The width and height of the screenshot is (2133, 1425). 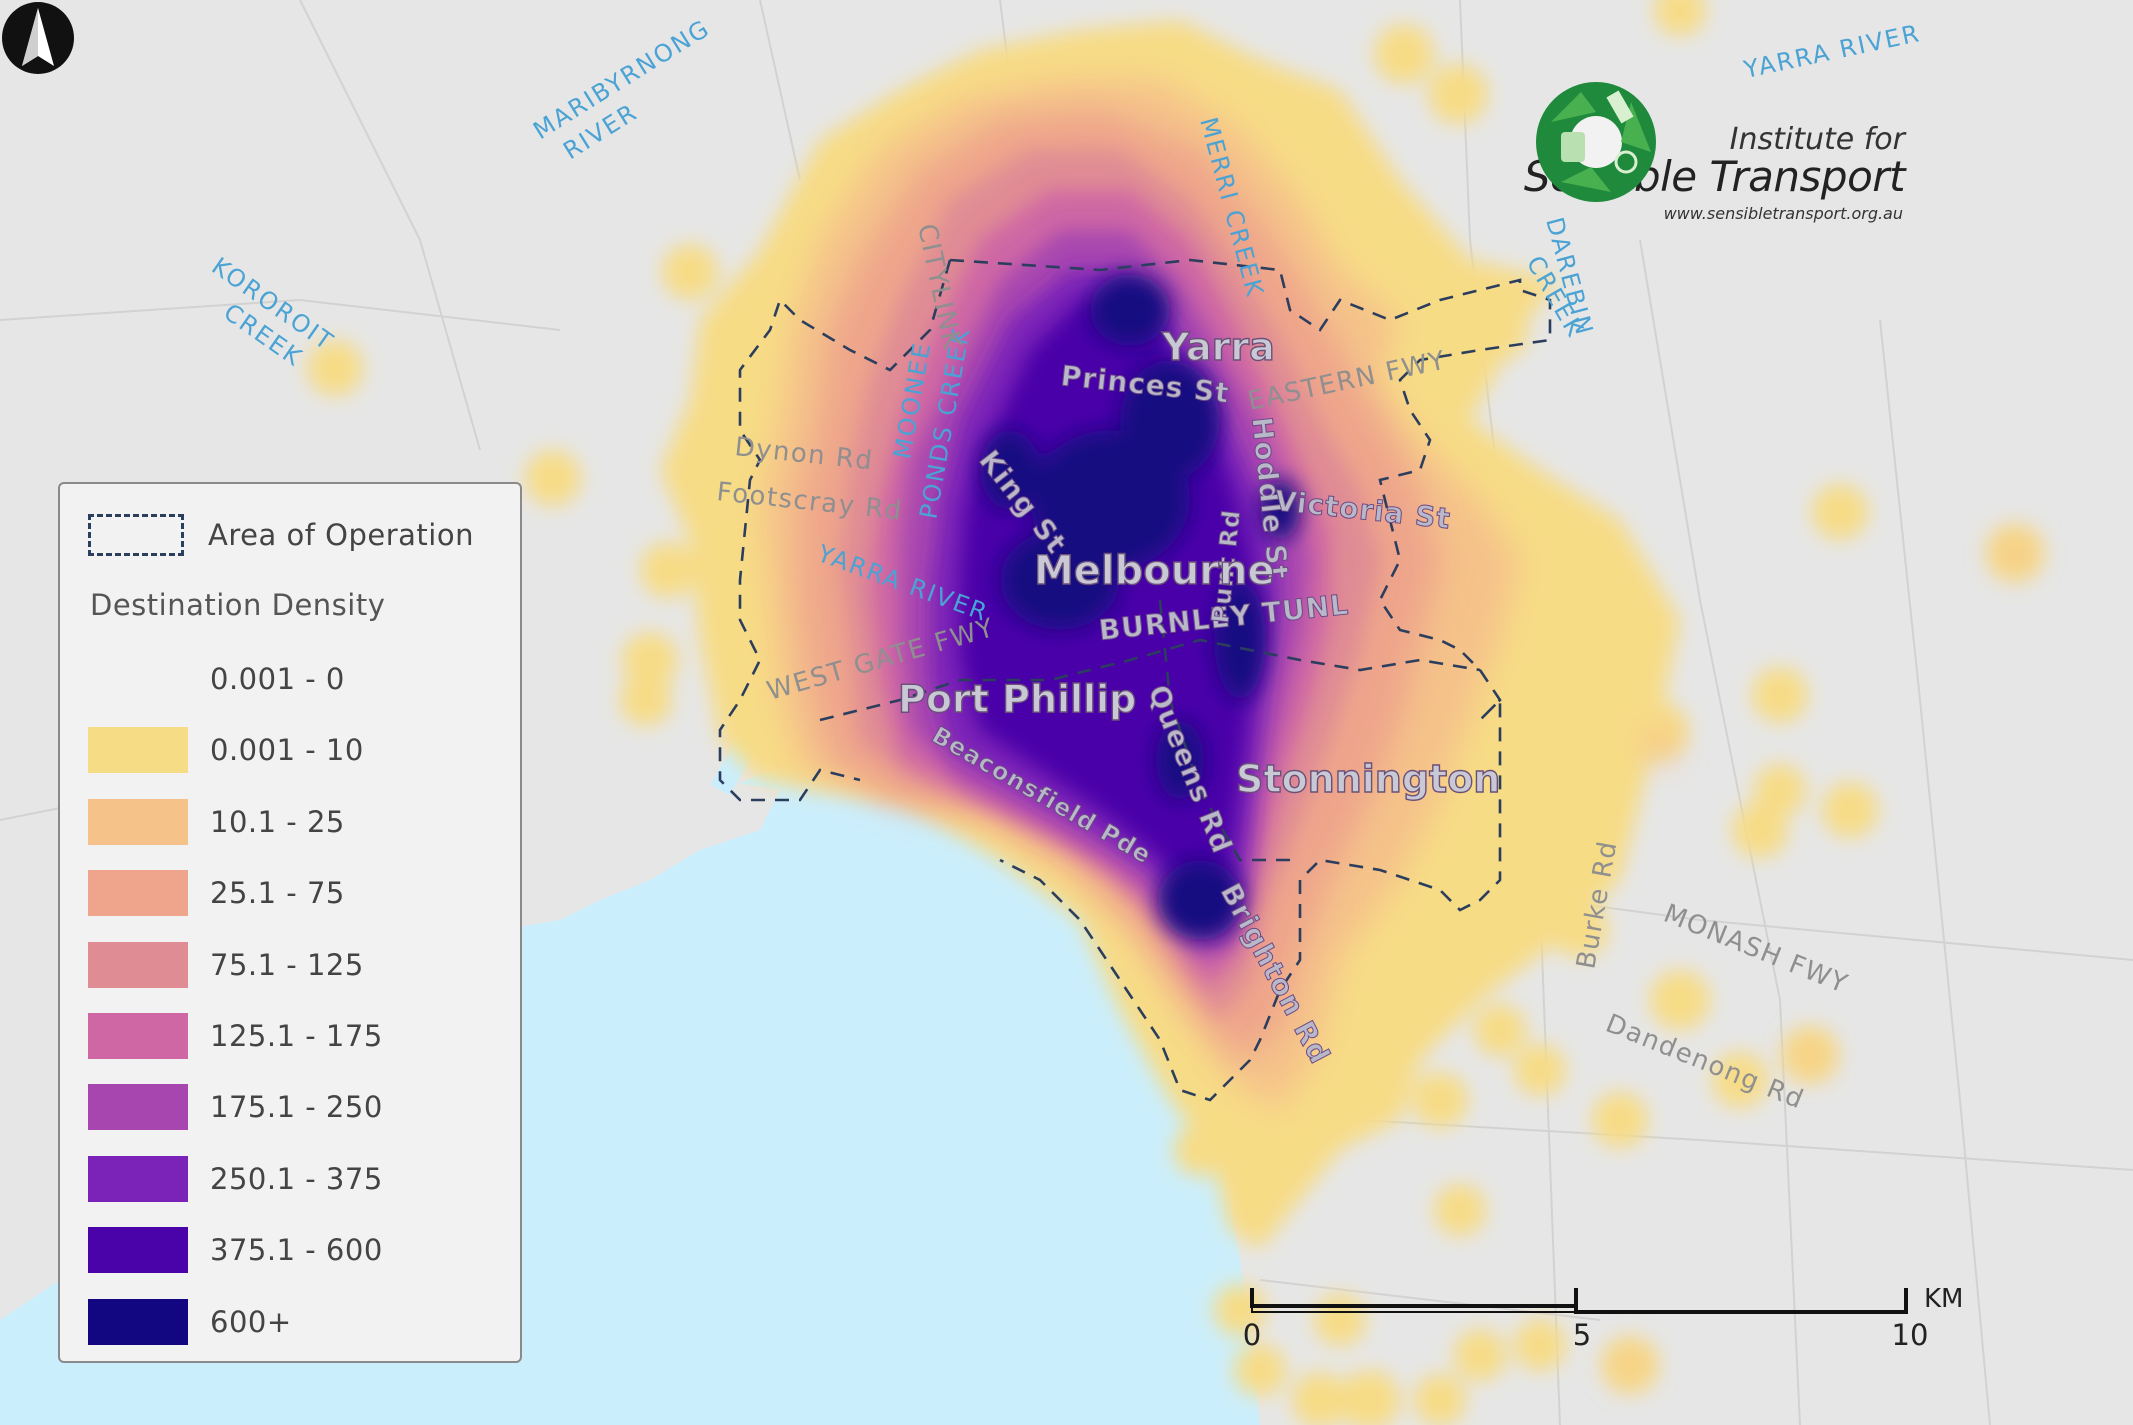 What do you see at coordinates (1783, 213) in the screenshot?
I see `logo-url: www.sensibletransport.org.au` at bounding box center [1783, 213].